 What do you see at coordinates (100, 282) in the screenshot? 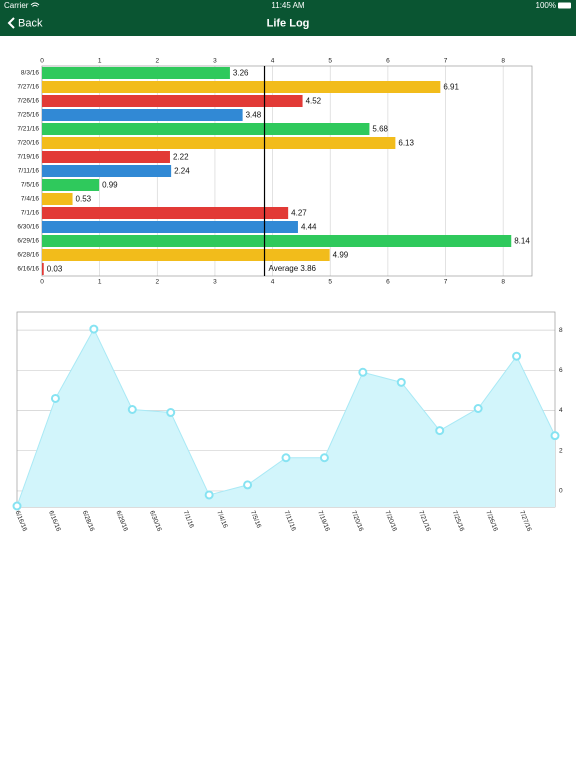
I see `x-tick-label-bottom: 1` at bounding box center [100, 282].